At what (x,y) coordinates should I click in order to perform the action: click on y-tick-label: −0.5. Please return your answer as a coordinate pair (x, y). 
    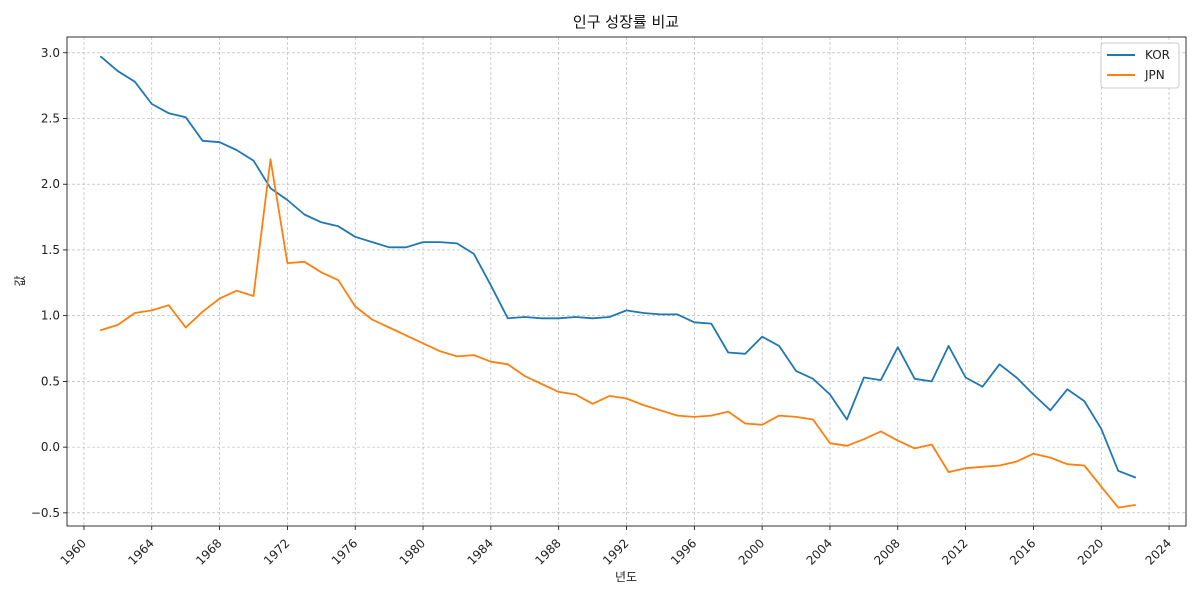
    Looking at the image, I should click on (45, 513).